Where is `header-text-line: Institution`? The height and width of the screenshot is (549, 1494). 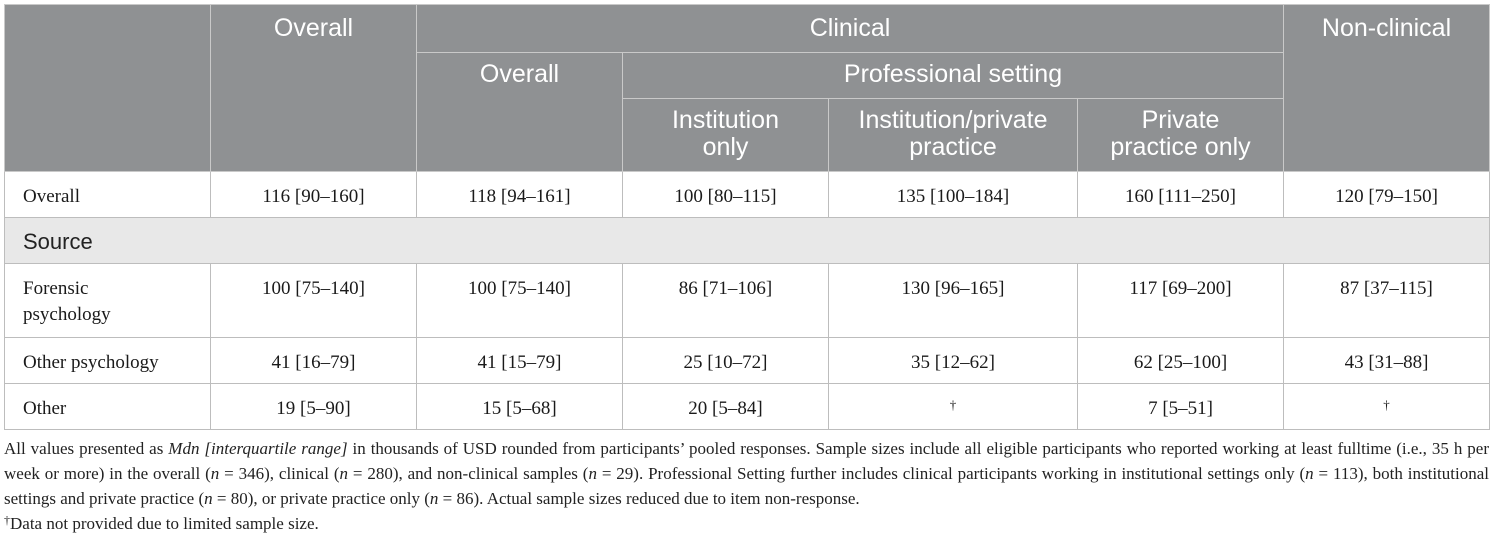 header-text-line: Institution is located at coordinates (725, 120).